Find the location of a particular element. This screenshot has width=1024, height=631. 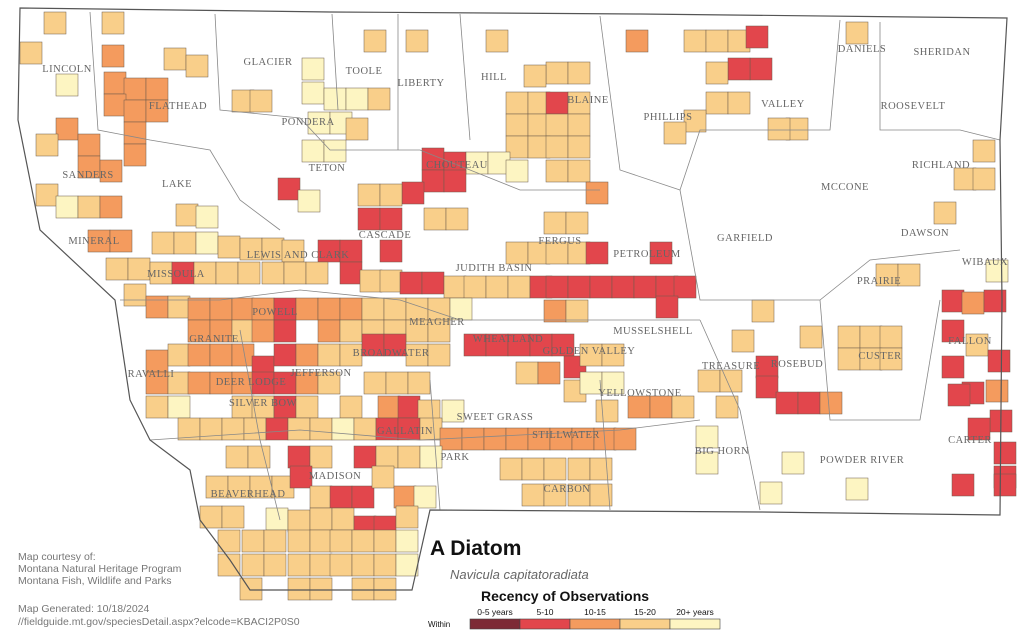

credit-line: Montana Fish, Wildlife and Parks is located at coordinates (94, 581).